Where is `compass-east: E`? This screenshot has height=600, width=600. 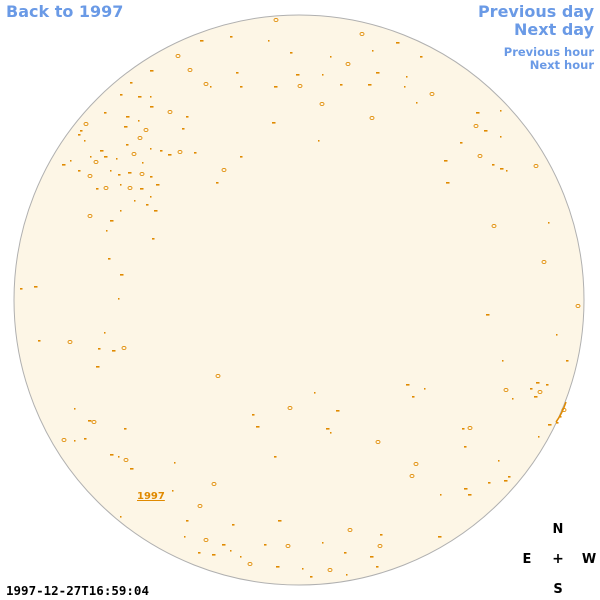 compass-east: E is located at coordinates (527, 559).